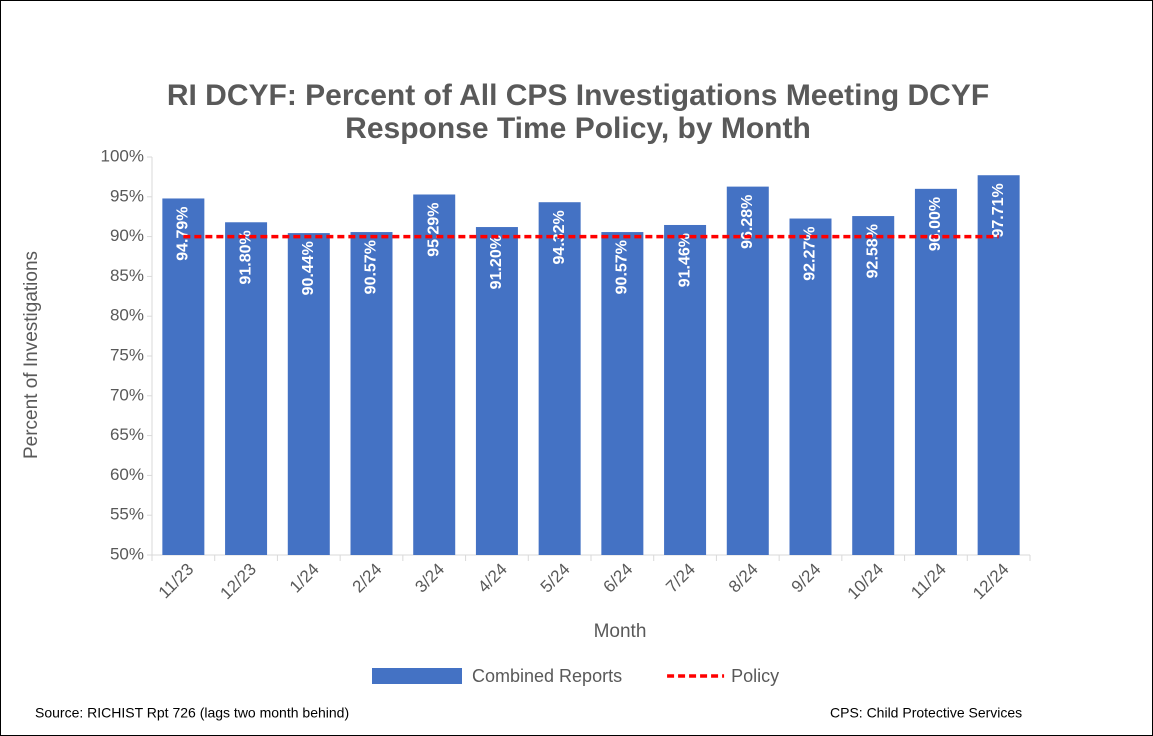  What do you see at coordinates (127, 514) in the screenshot?
I see `y-tick-label: 55%` at bounding box center [127, 514].